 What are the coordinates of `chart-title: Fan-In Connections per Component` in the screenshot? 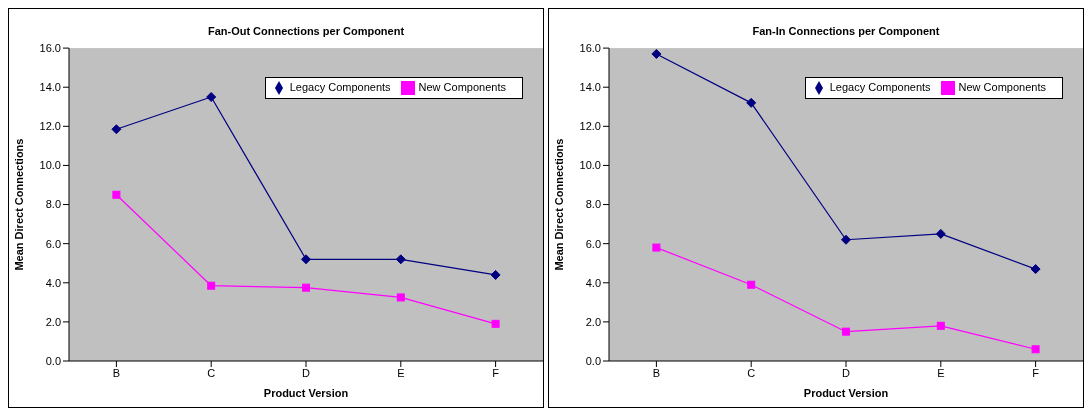 It's located at (846, 31).